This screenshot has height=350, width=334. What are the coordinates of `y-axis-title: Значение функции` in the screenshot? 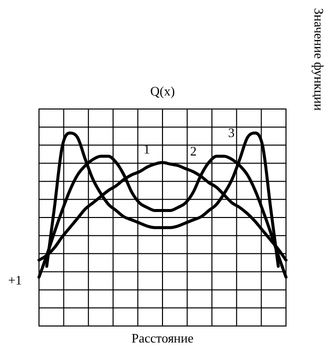 It's located at (319, 59).